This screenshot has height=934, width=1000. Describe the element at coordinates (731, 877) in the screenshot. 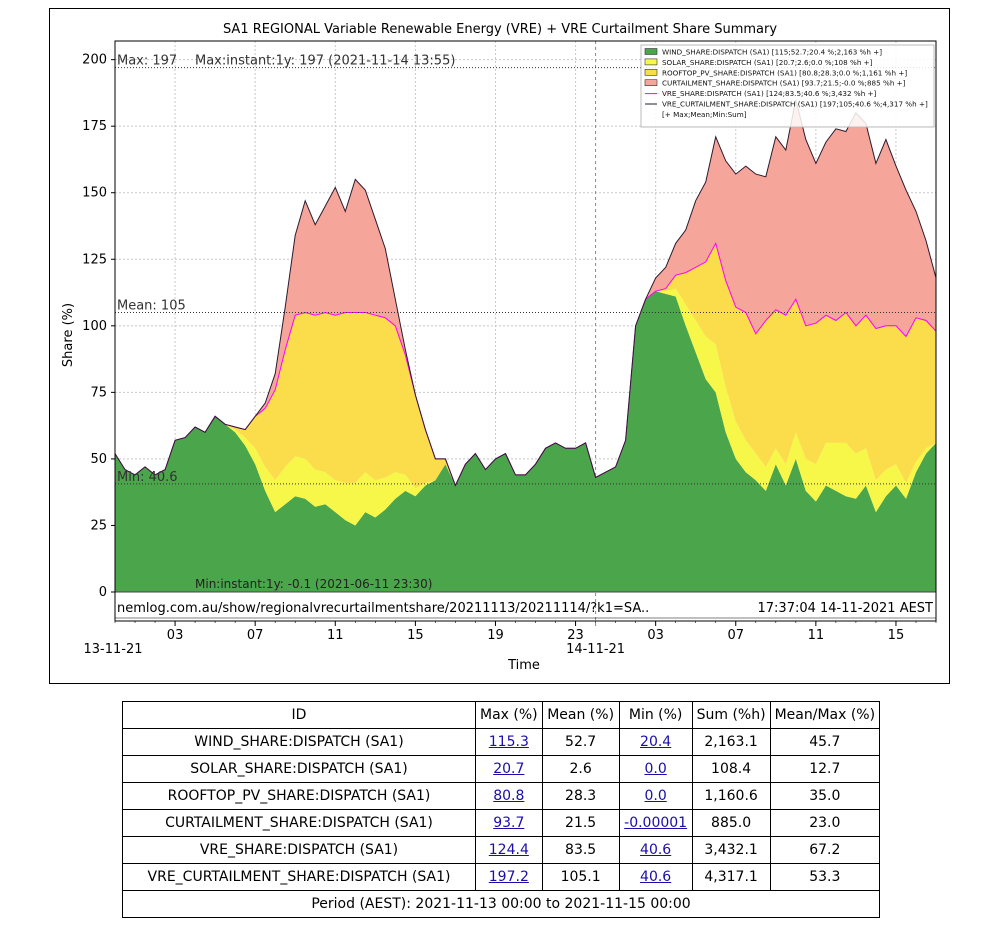

I see `cell-sum: 4,317.1` at that location.